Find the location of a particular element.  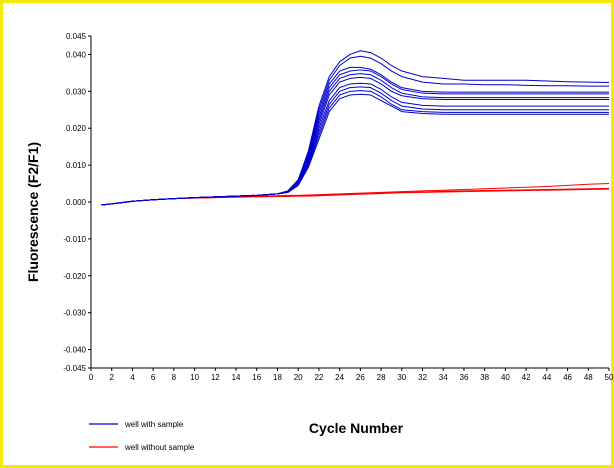

legend: well with sample well without sample is located at coordinates (142, 436).